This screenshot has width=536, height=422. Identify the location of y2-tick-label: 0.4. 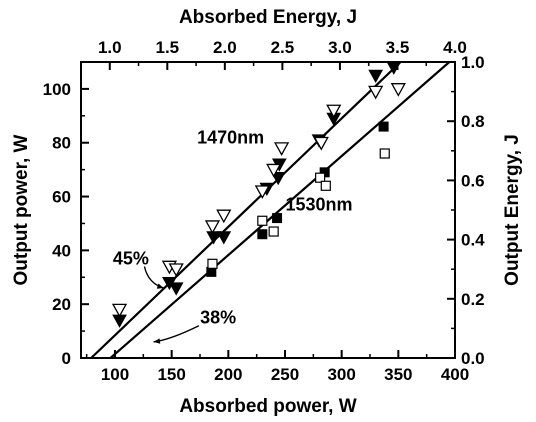
(473, 240).